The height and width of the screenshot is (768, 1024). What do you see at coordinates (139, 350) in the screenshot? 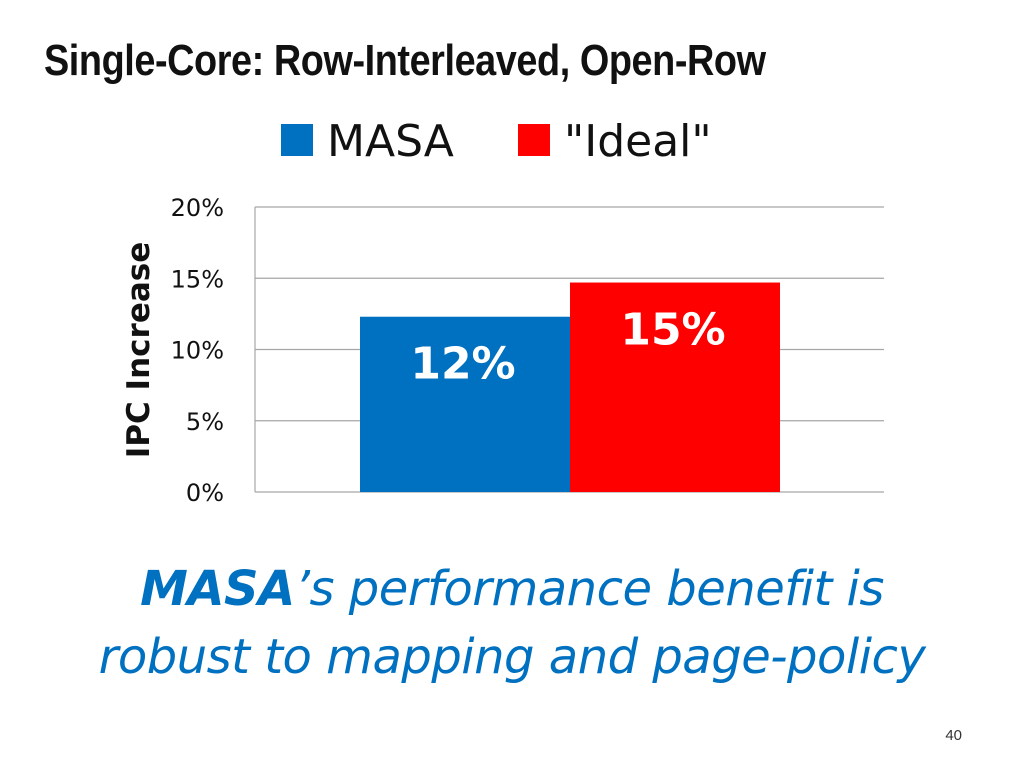
I see `y-axis-label: IPC Increase` at bounding box center [139, 350].